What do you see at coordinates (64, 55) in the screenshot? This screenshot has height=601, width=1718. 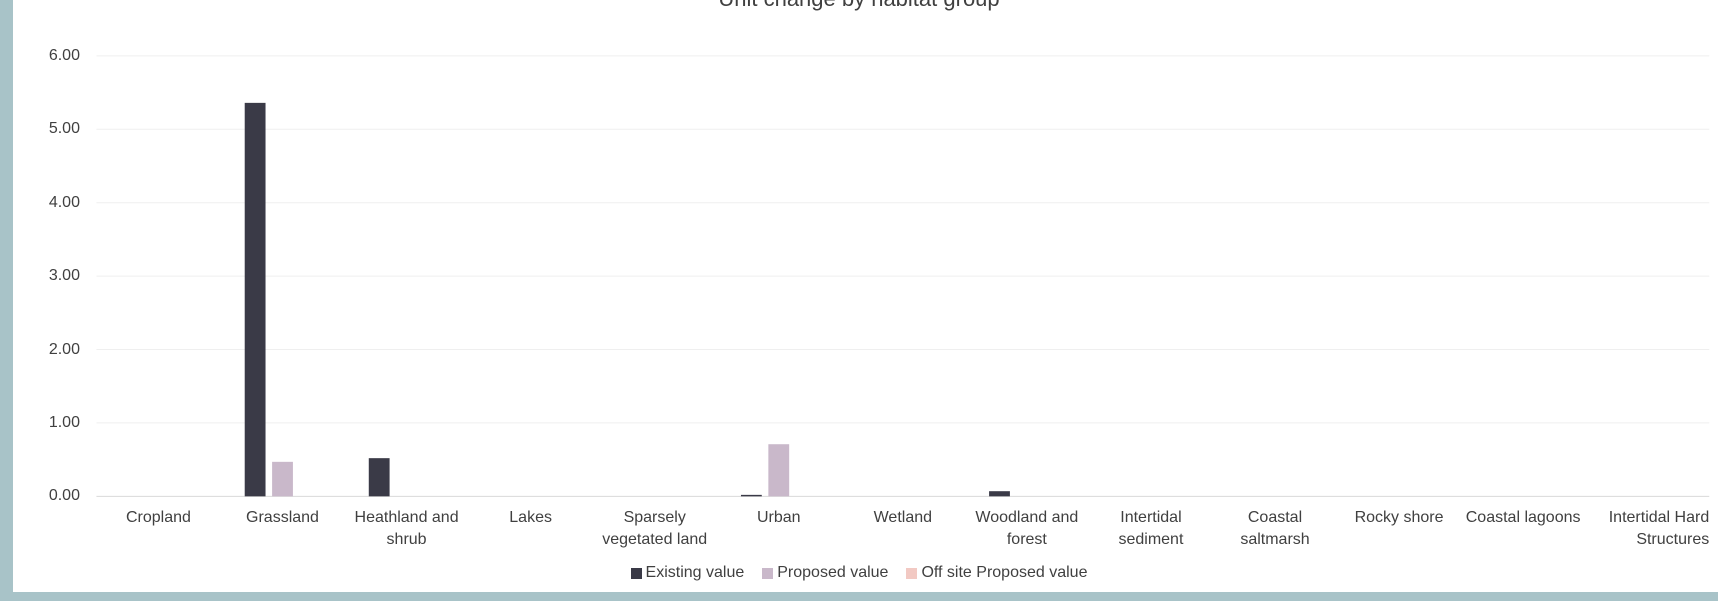 I see `y-tick-label: 6.00` at bounding box center [64, 55].